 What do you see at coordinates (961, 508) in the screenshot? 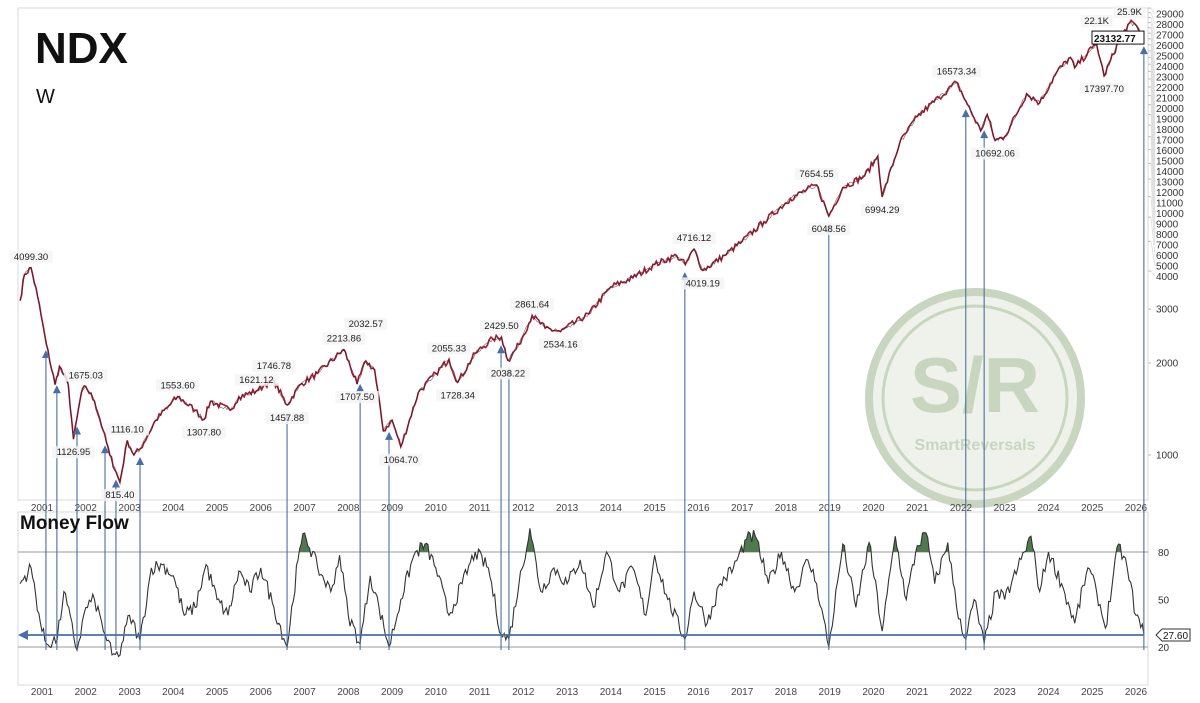
I see `price-x-tick-label: 2022` at bounding box center [961, 508].